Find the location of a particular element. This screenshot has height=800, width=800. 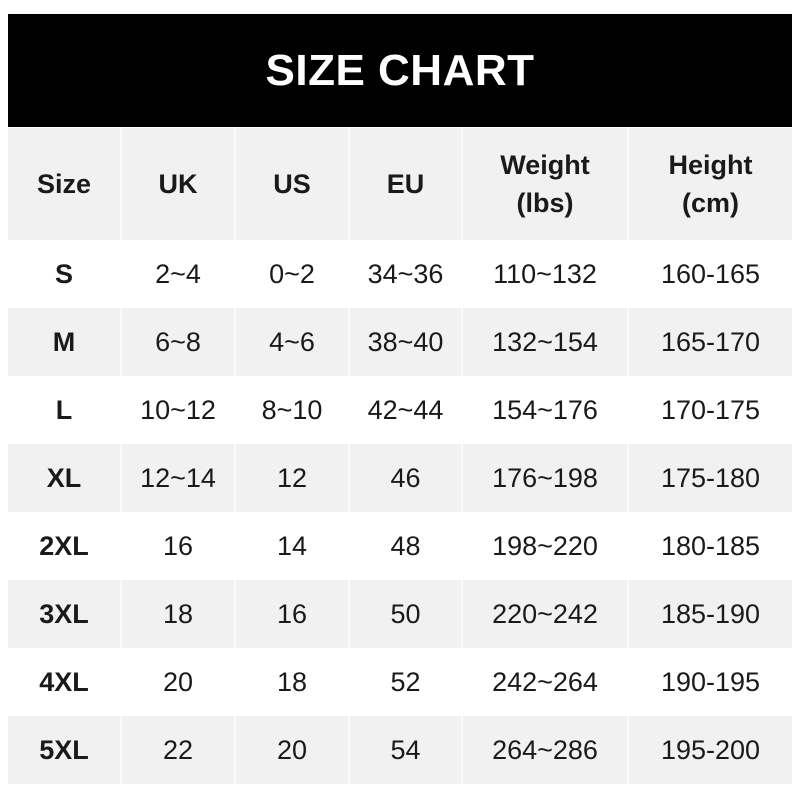

header-row: Size UK US EU Weight (lbs) Height (cm) is located at coordinates (400, 184).